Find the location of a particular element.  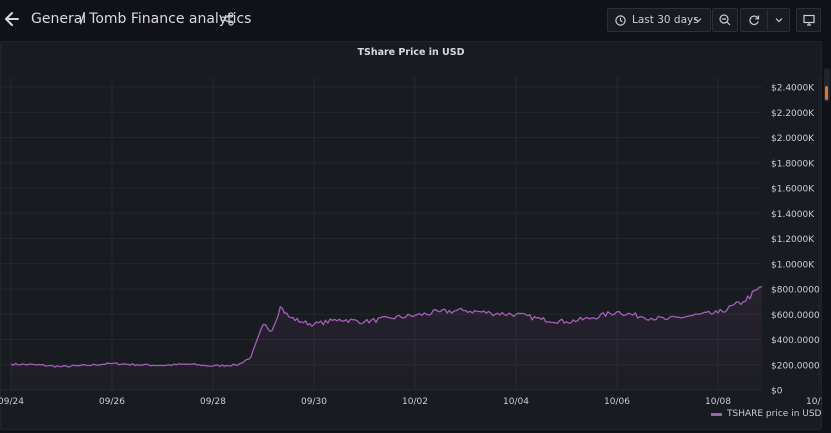

legend-swatch is located at coordinates (716, 414).